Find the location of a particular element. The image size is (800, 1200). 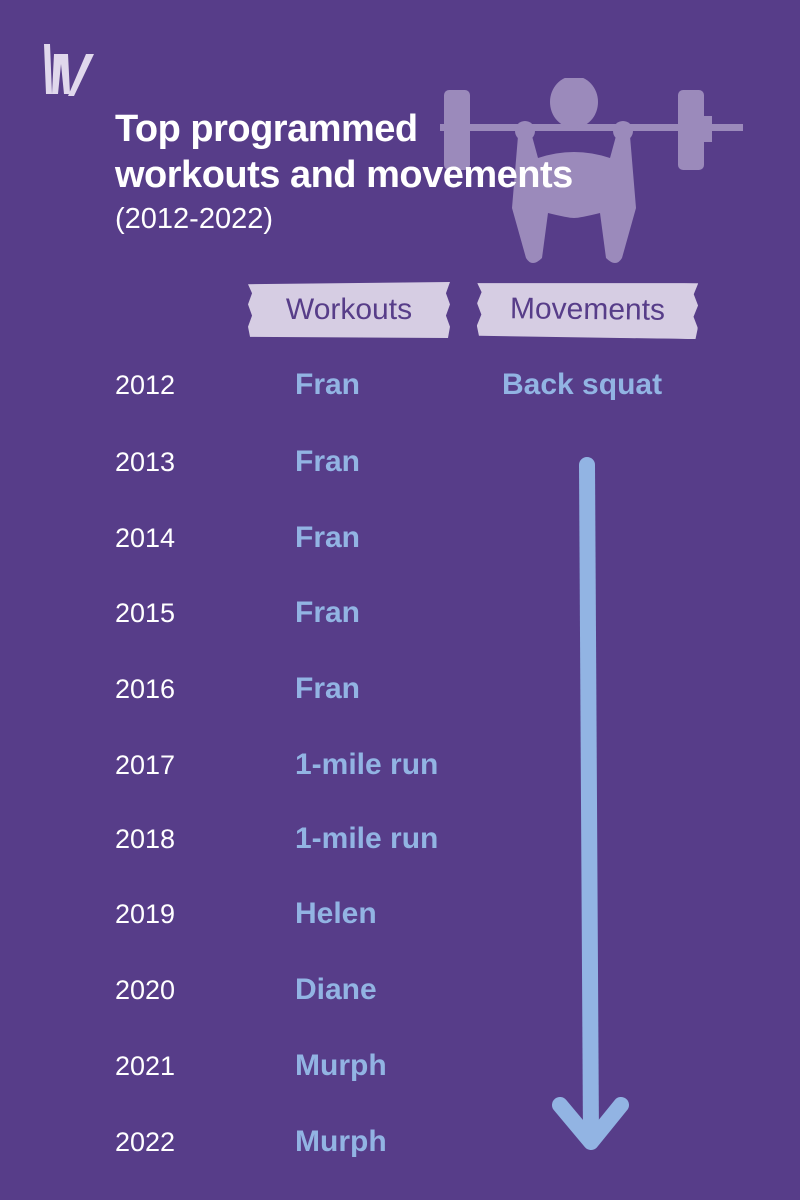

year-label: 2019 is located at coordinates (145, 914).